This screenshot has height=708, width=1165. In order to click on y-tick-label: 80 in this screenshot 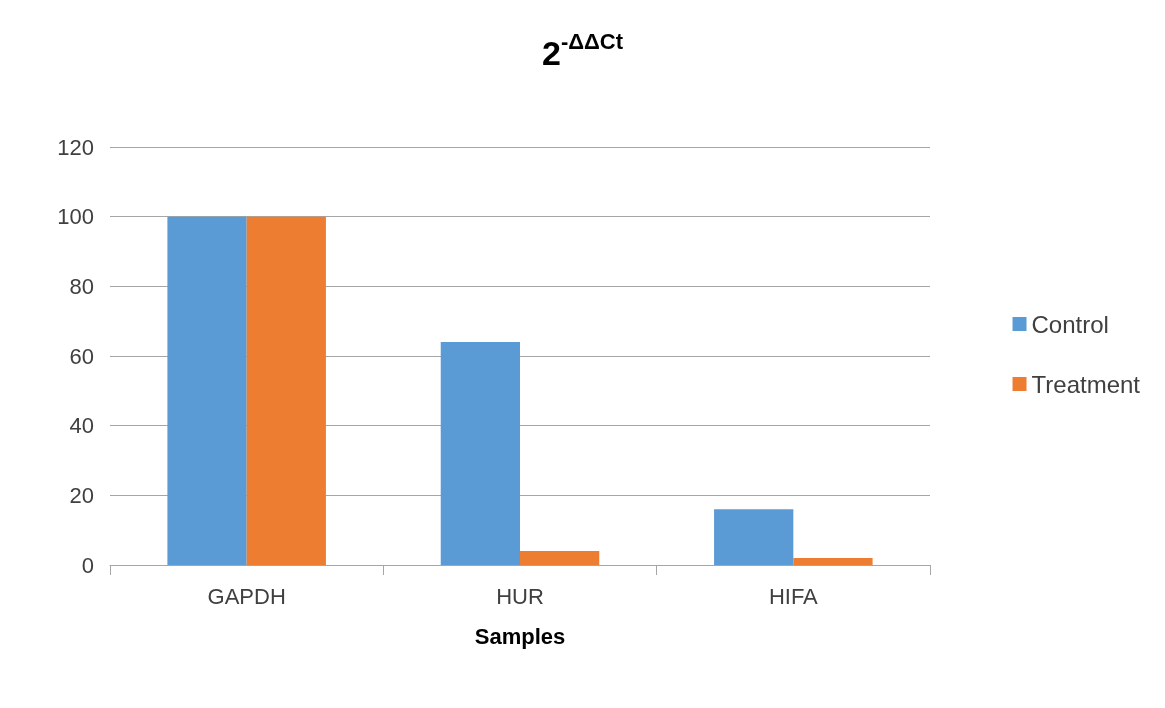, I will do `click(81, 286)`.